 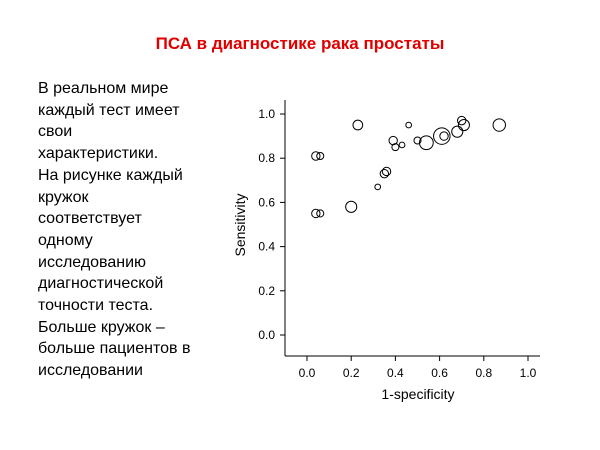 I want to click on body-text-line: точности теста., so click(x=96, y=306).